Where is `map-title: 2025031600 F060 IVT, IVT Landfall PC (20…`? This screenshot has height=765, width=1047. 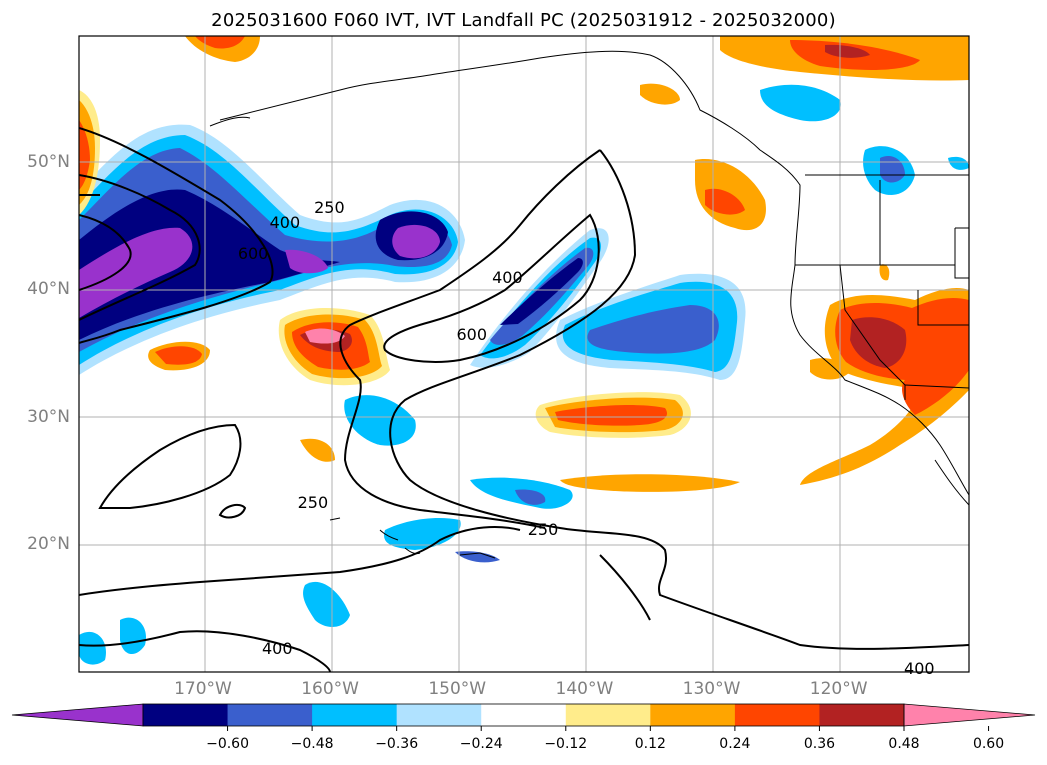 map-title: 2025031600 F060 IVT, IVT Landfall PC (20… is located at coordinates (523, 20).